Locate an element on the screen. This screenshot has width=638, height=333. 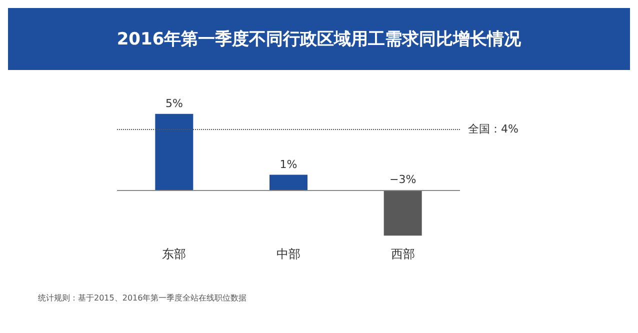
chart-title: 2016年第一季度不同行政区域用工需求同比增长情况 is located at coordinates (319, 40).